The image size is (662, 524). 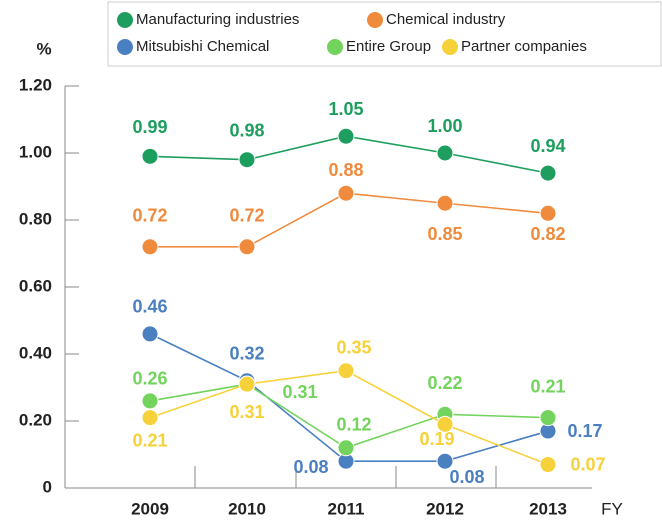 What do you see at coordinates (47, 486) in the screenshot?
I see `y-tick-label: 0` at bounding box center [47, 486].